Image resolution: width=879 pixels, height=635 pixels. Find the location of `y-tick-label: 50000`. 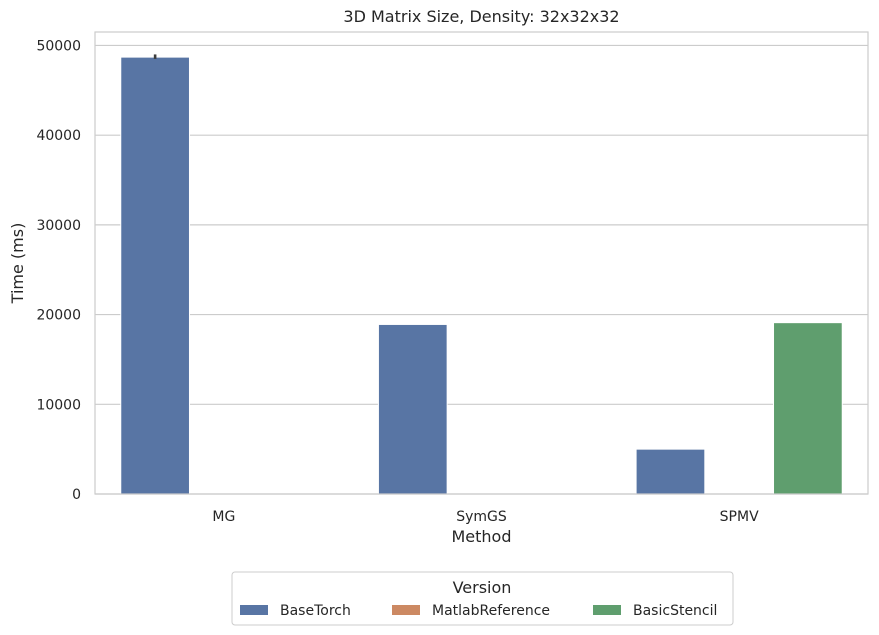

y-tick-label: 50000 is located at coordinates (58, 46).